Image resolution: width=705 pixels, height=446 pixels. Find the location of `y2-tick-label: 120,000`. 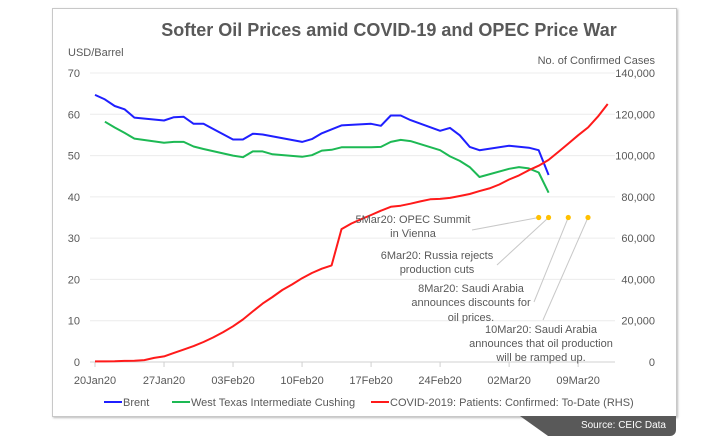

y2-tick-label: 120,000 is located at coordinates (635, 115).